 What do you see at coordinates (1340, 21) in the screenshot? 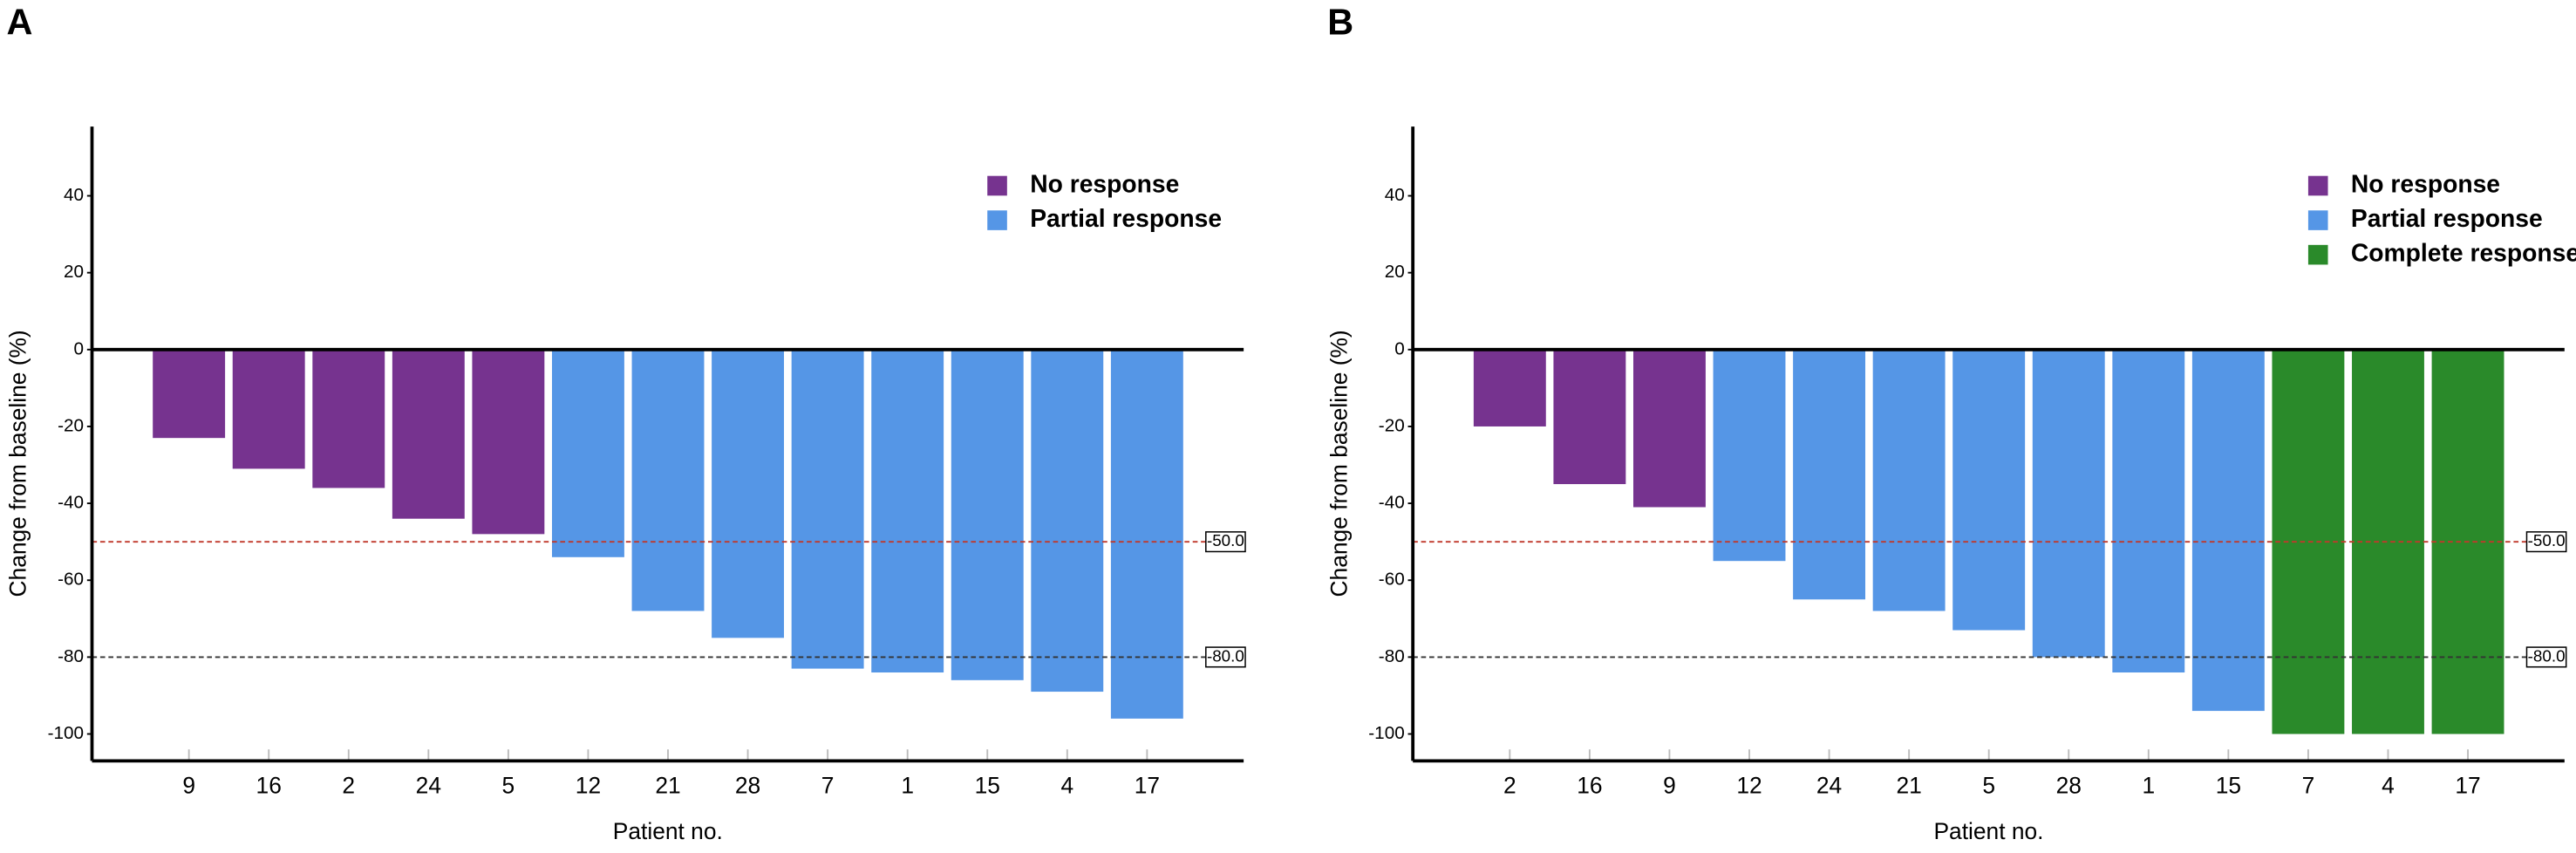
I see `panel-label: B` at bounding box center [1340, 21].